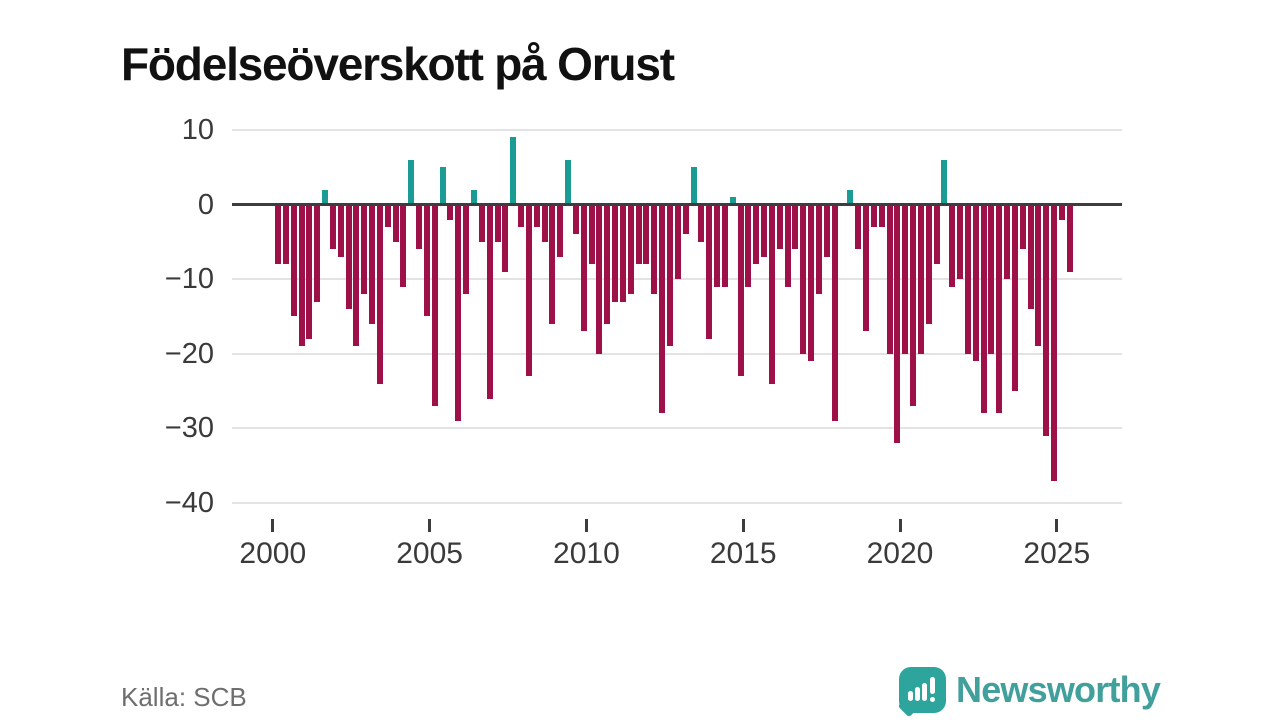 The width and height of the screenshot is (1280, 720). What do you see at coordinates (873, 215) in the screenshot?
I see `bar-2019Q1` at bounding box center [873, 215].